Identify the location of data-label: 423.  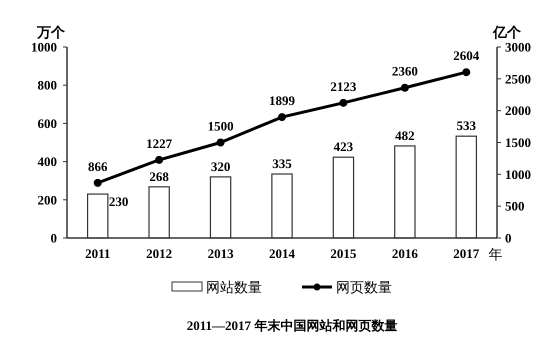
(344, 146).